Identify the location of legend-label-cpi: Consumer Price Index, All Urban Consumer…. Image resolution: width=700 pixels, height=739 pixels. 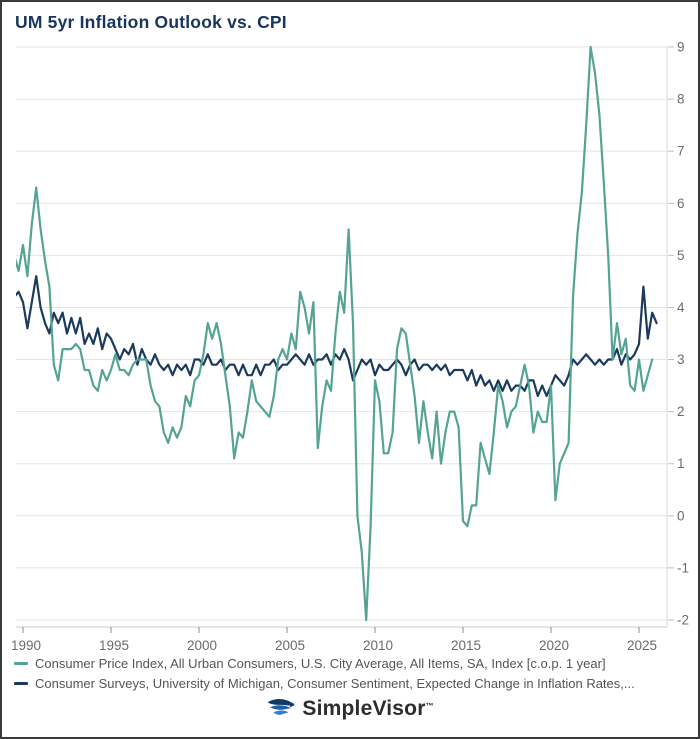
(320, 663).